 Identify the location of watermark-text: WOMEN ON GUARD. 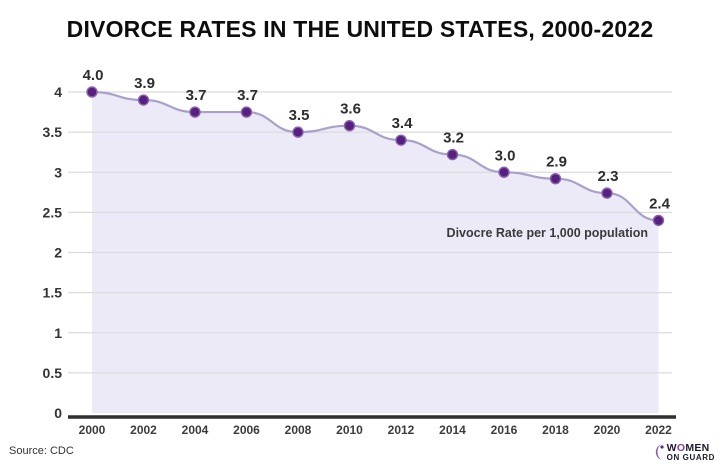
(690, 452).